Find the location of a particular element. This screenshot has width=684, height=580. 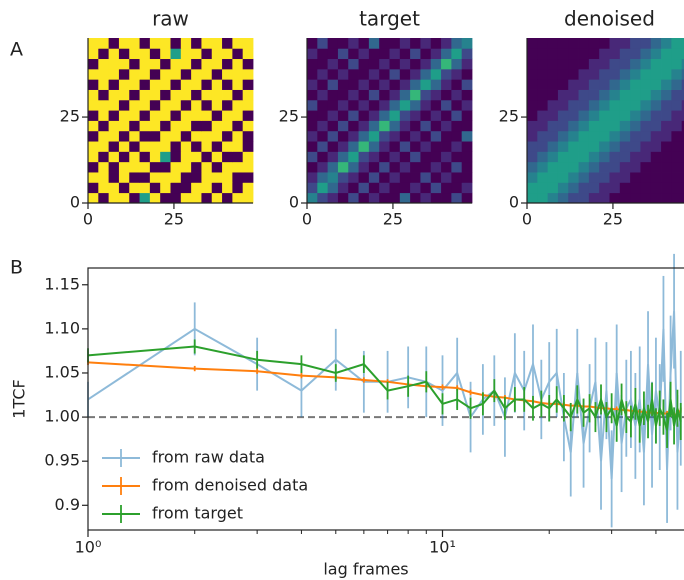

y-tick-label: 1.00 is located at coordinates (62, 416).